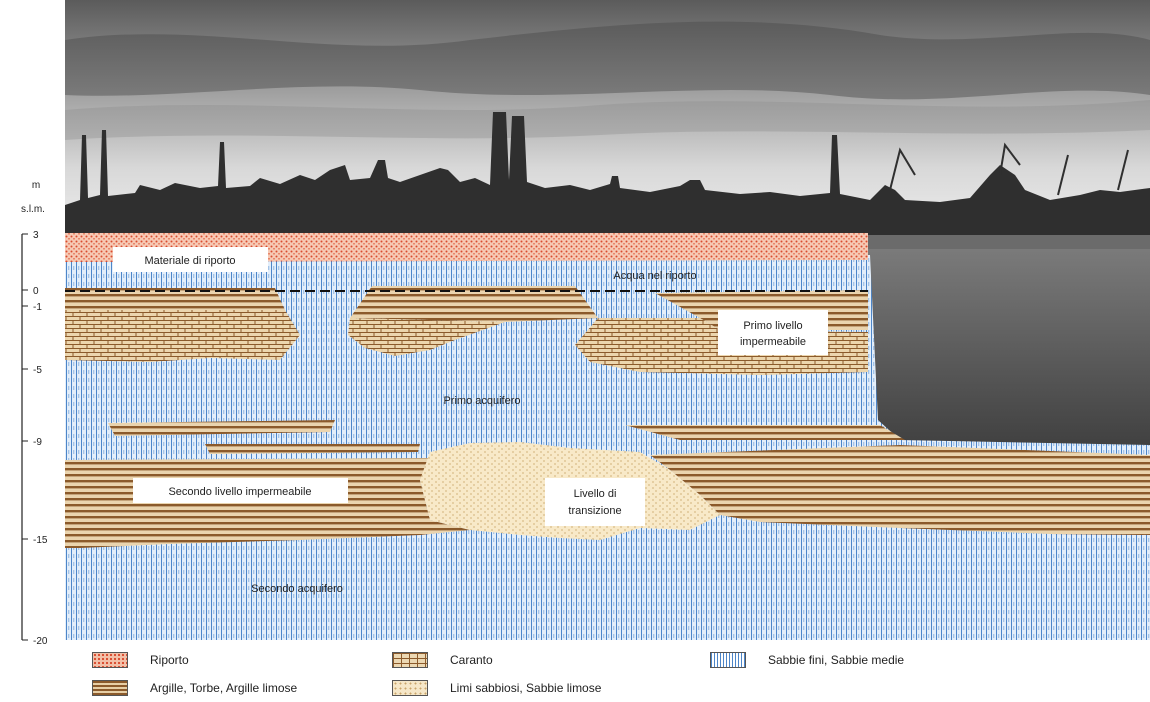  Describe the element at coordinates (654, 276) in the screenshot. I see `label-acqua-riporto: Acqua nel riporto` at that location.